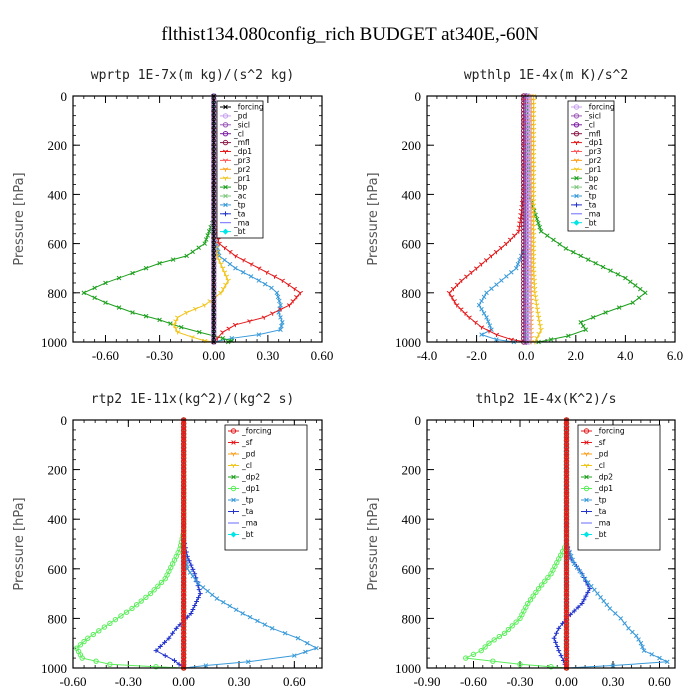  What do you see at coordinates (250, 431) in the screenshot?
I see `legend-item: _forcing` at bounding box center [250, 431].